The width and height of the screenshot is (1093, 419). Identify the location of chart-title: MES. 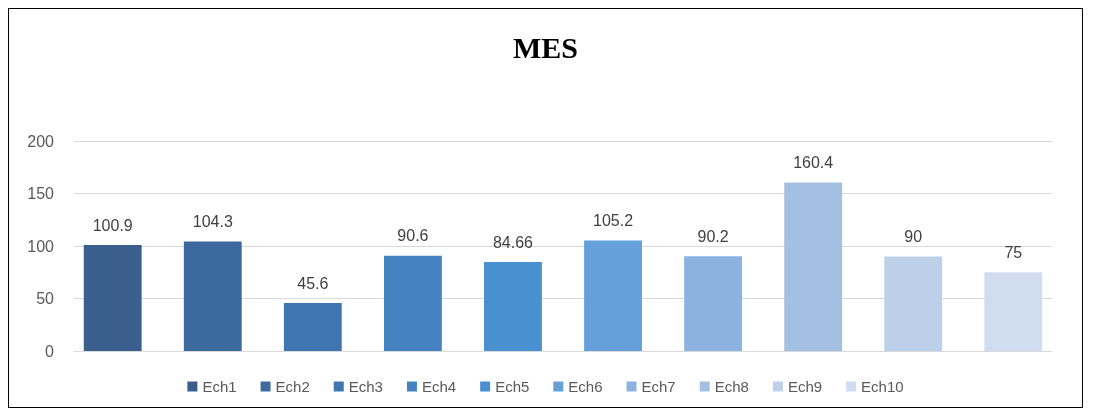
(545, 47).